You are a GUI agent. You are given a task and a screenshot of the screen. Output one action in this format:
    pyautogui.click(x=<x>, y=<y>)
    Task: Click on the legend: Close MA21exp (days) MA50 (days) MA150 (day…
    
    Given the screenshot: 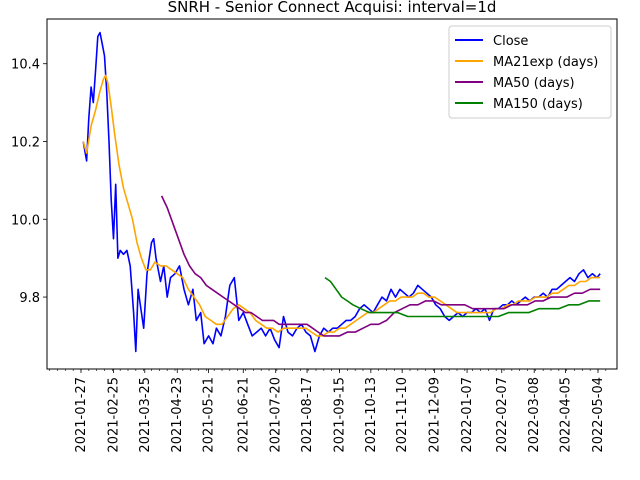 What is the action you would take?
    pyautogui.click(x=530, y=72)
    